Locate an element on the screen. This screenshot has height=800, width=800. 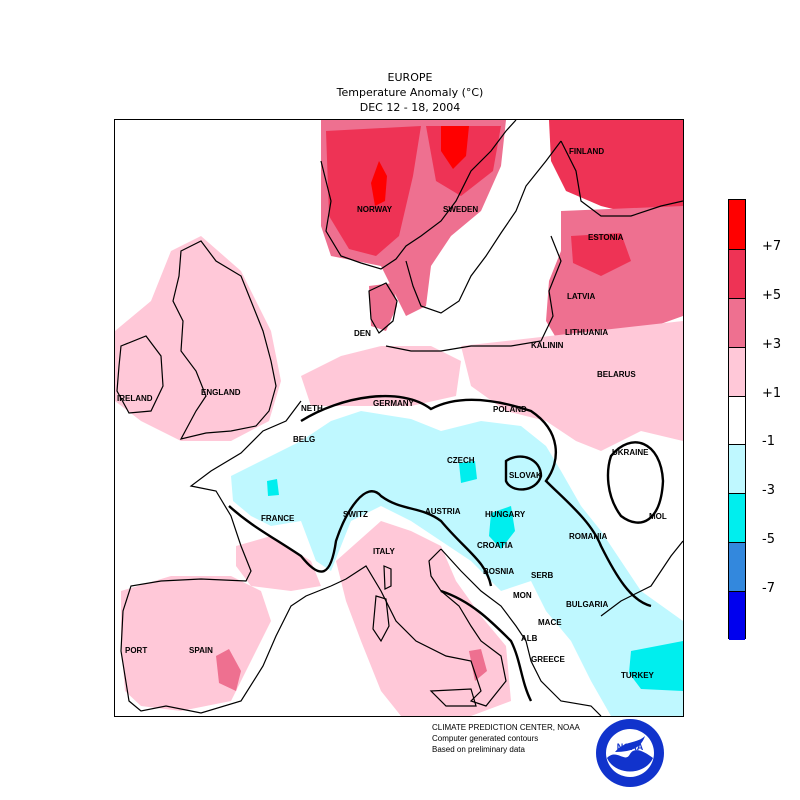
label-belg: BELG is located at coordinates (304, 439).